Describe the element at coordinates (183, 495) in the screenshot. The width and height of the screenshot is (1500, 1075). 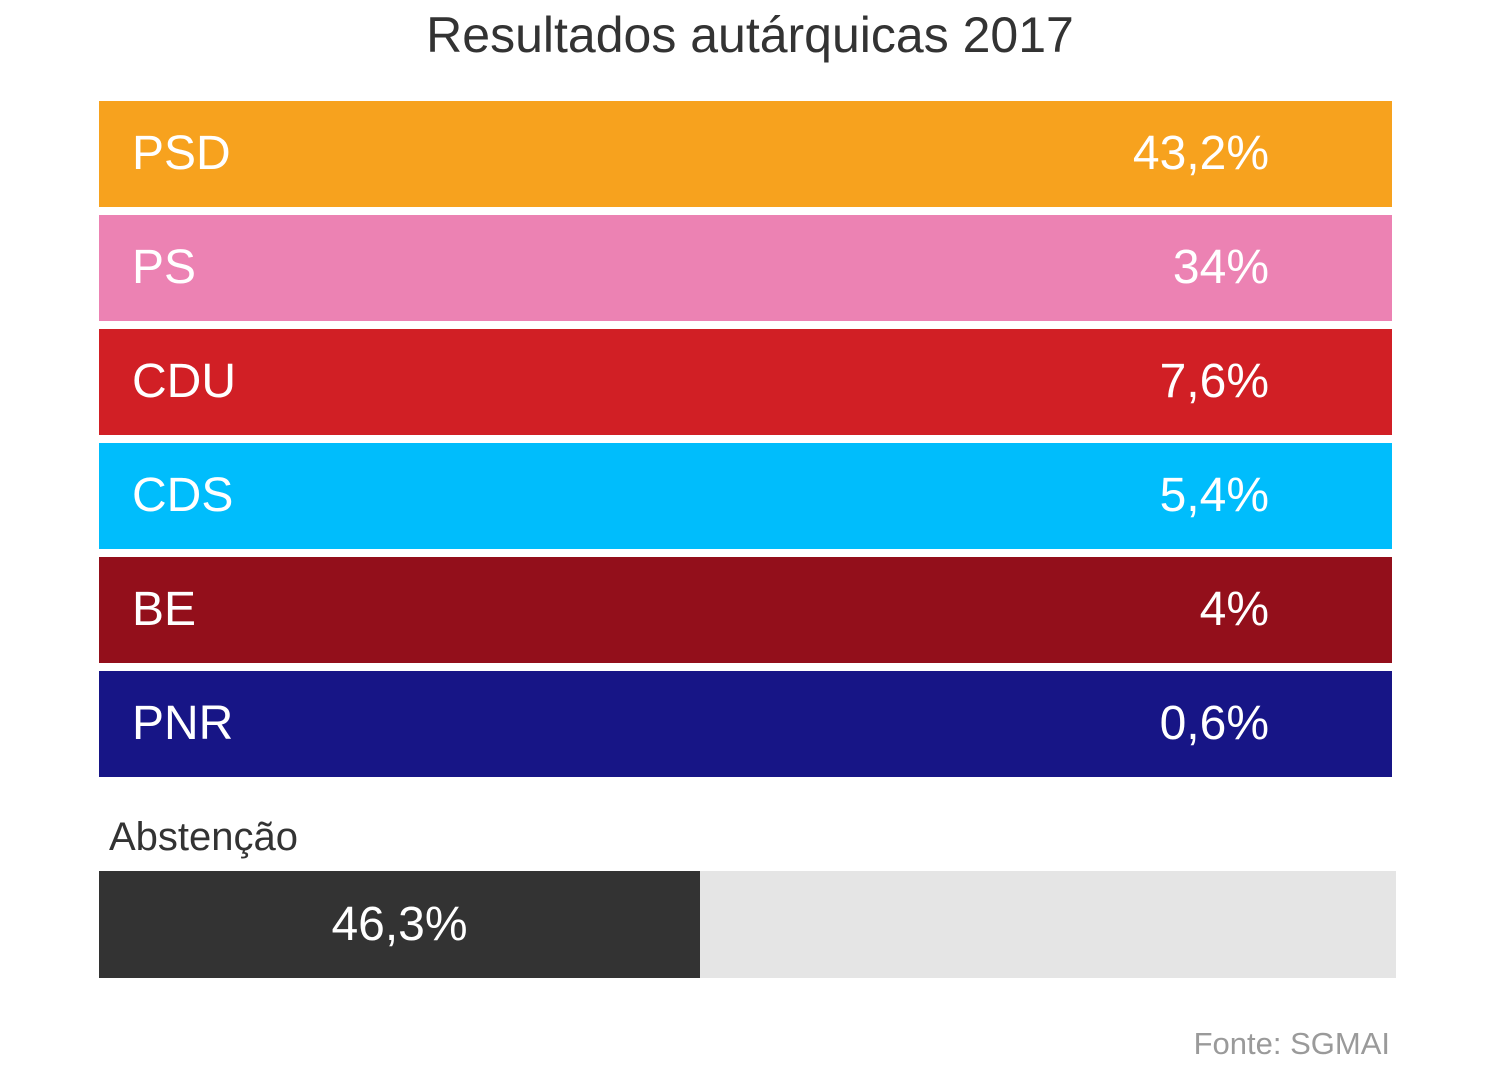
I see `party-name: CDS` at that location.